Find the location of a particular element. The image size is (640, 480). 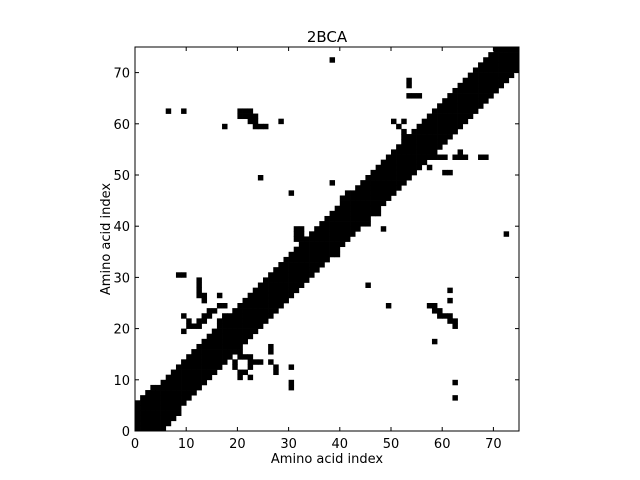

x-tick-label: 50 is located at coordinates (391, 444).